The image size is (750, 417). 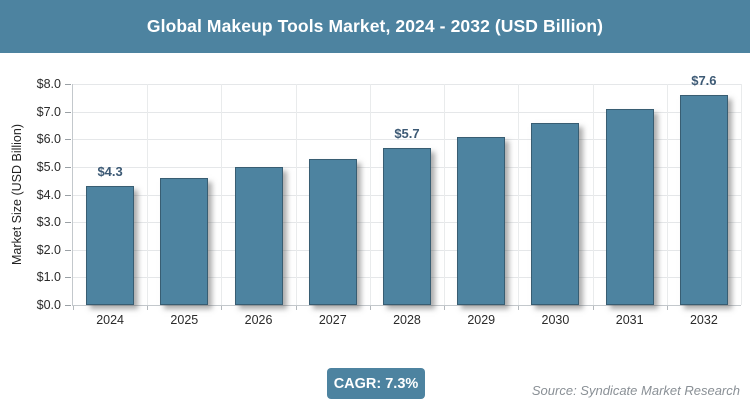 What do you see at coordinates (48, 277) in the screenshot?
I see `y-tick-label: $1.0` at bounding box center [48, 277].